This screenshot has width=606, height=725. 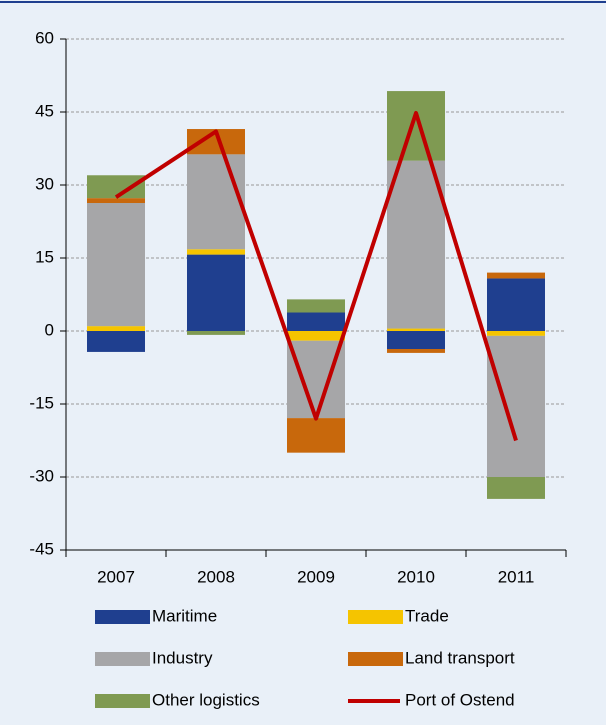 What do you see at coordinates (44, 256) in the screenshot?
I see `y-tick-label: 15` at bounding box center [44, 256].